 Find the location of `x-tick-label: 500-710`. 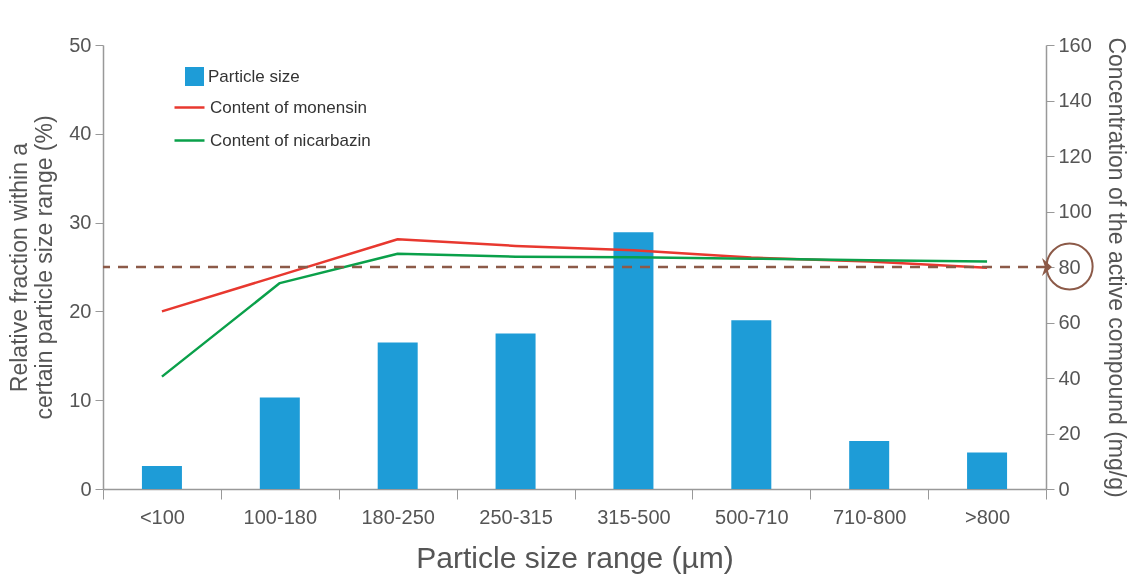

x-tick-label: 500-710 is located at coordinates (752, 516).